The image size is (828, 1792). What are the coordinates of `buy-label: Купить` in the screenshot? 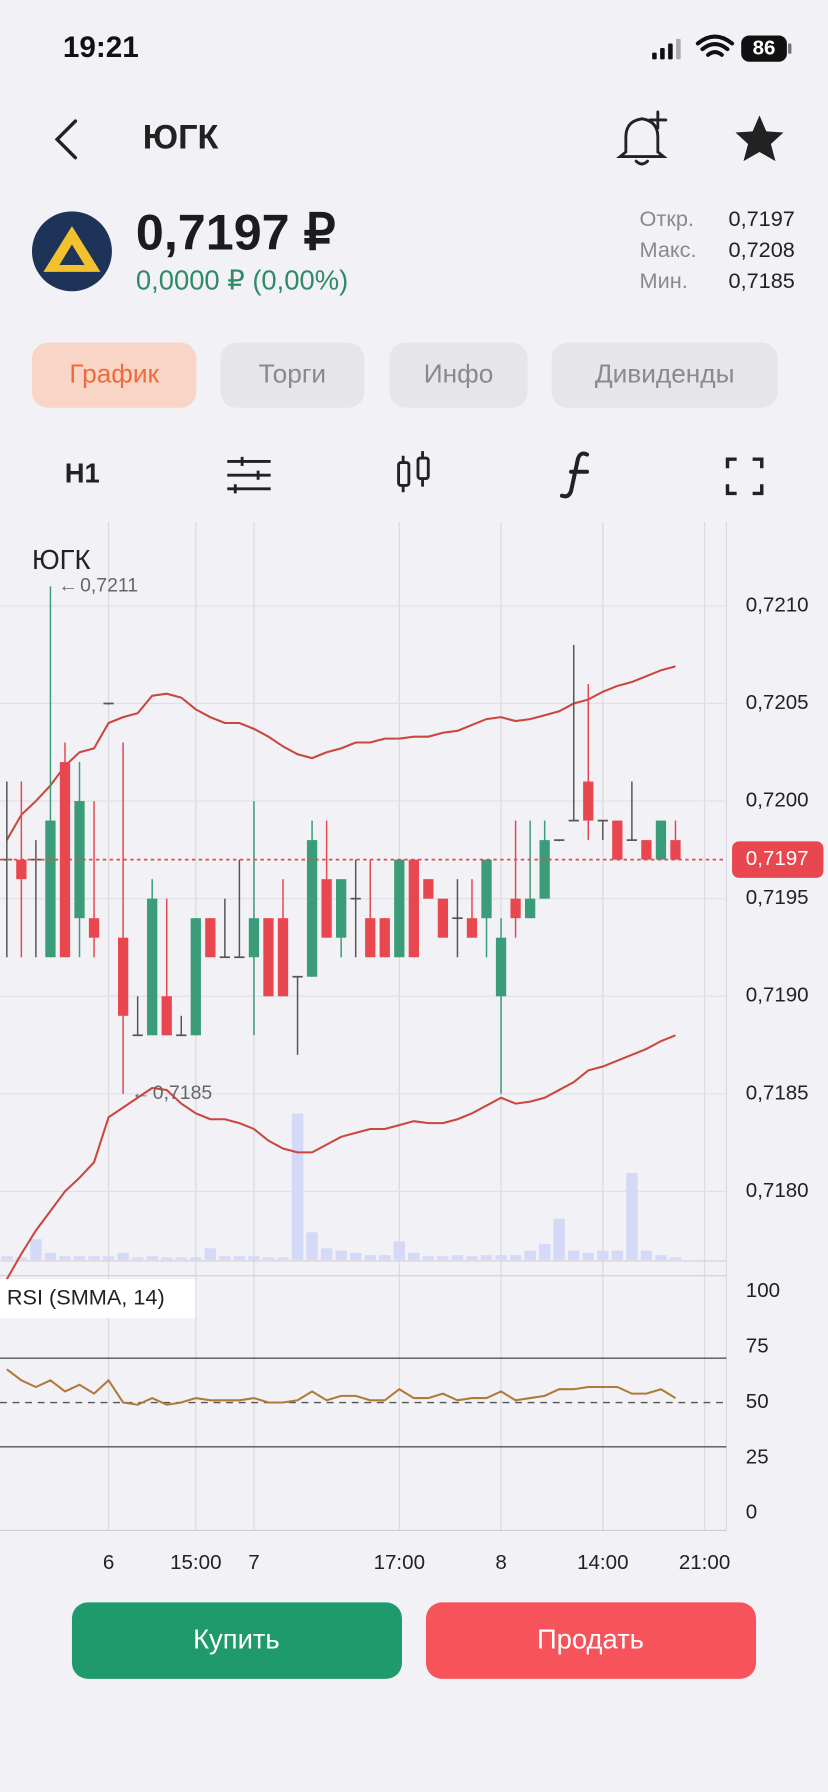 It's located at (236, 1638).